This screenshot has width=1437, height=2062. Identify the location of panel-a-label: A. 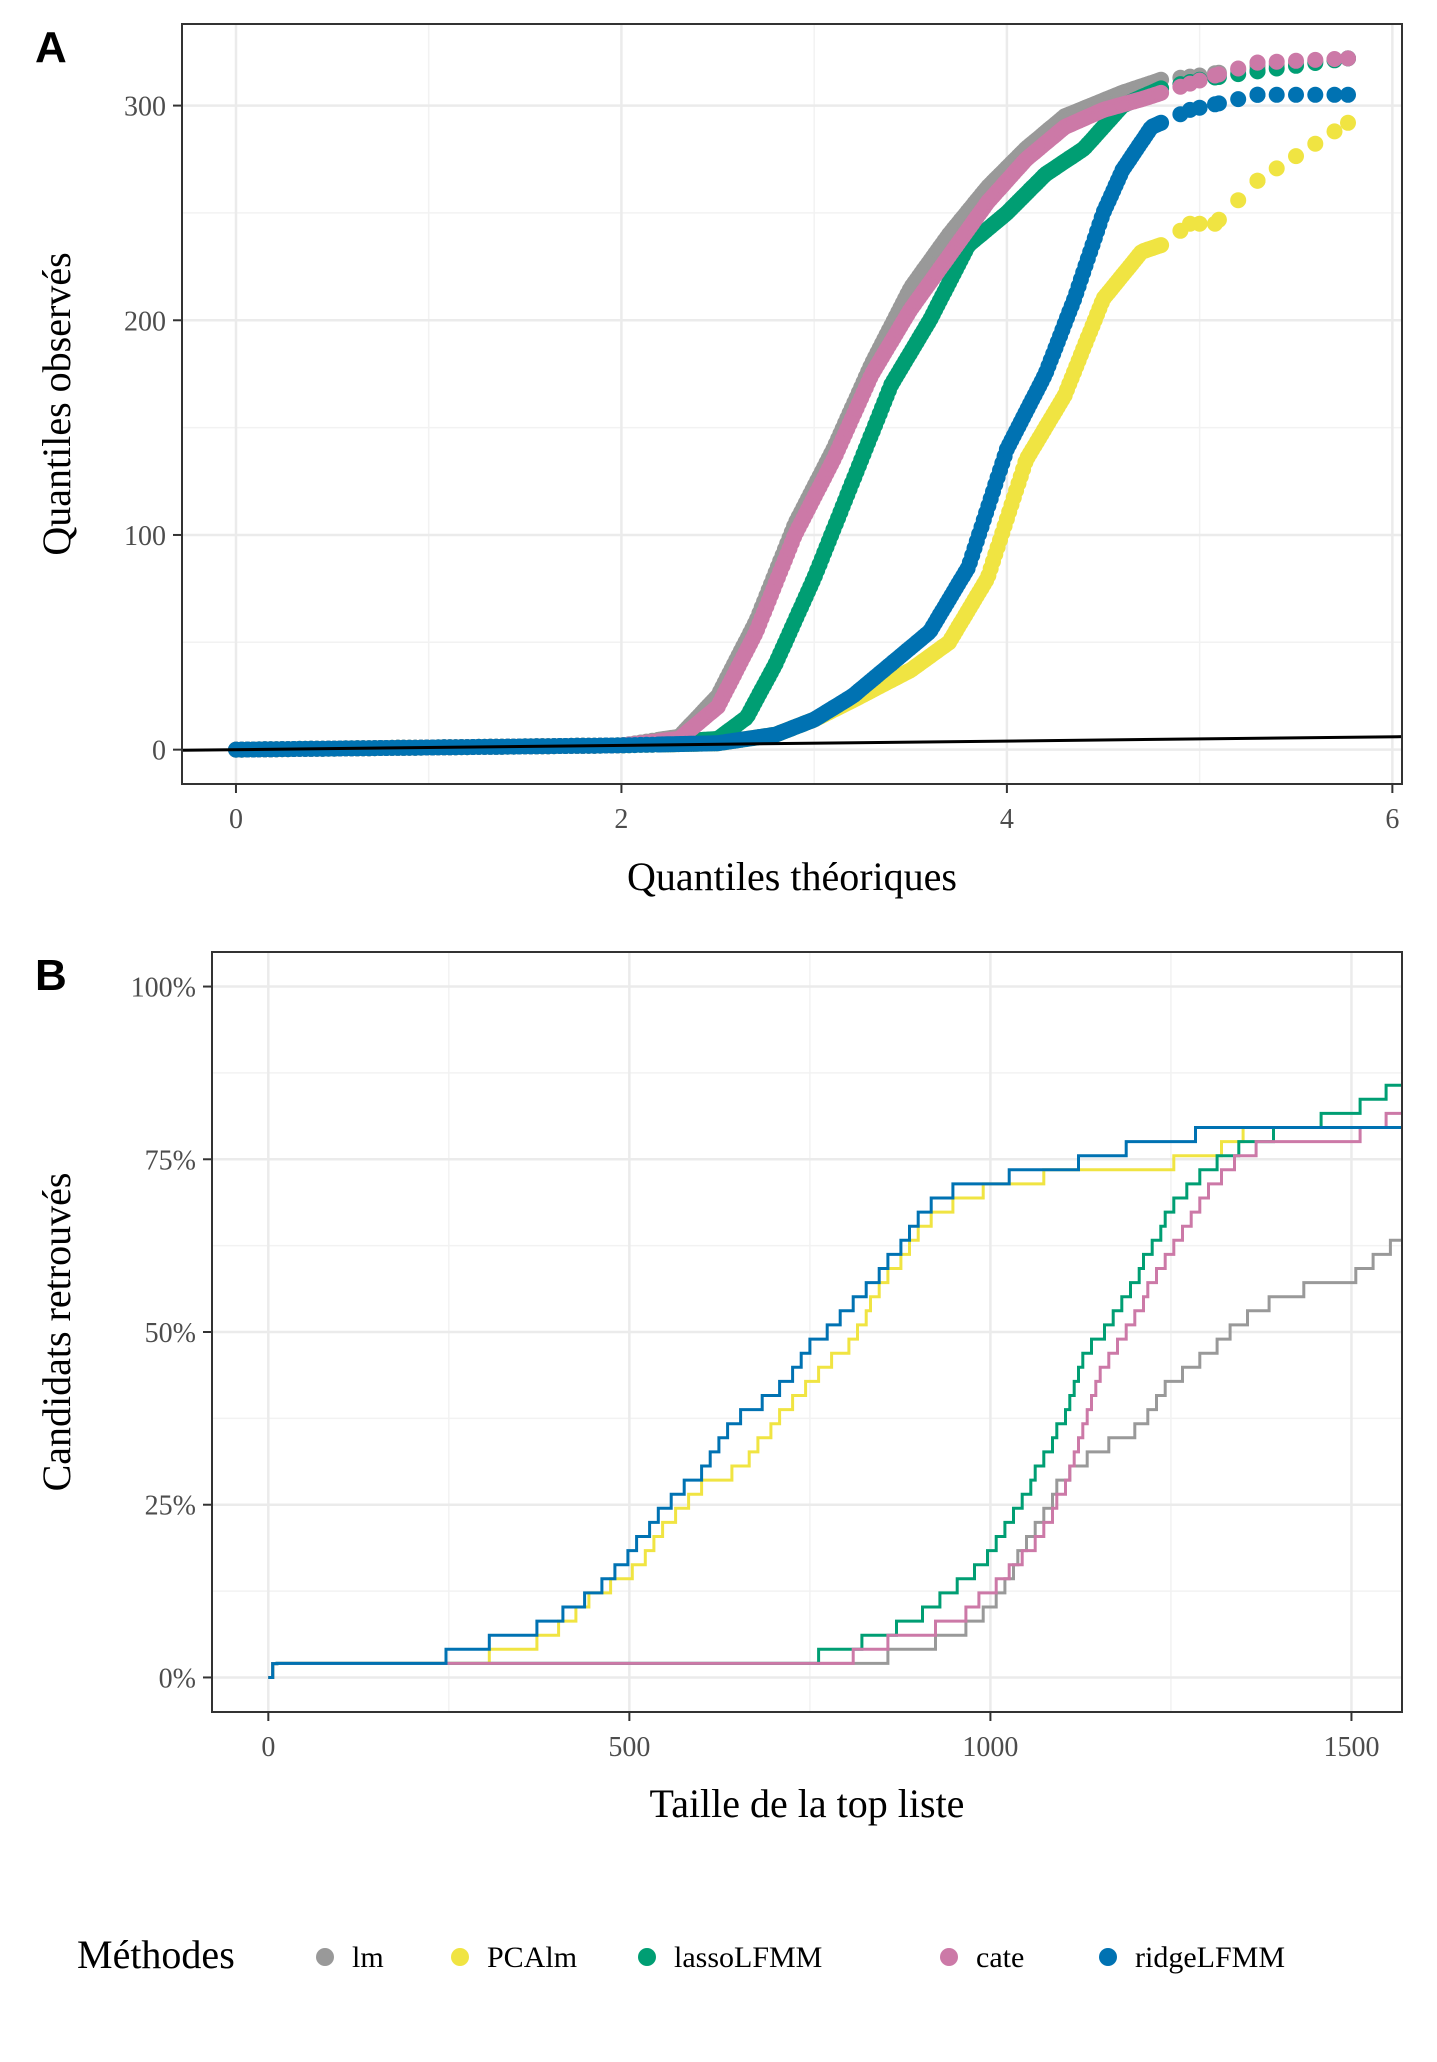
(51, 47).